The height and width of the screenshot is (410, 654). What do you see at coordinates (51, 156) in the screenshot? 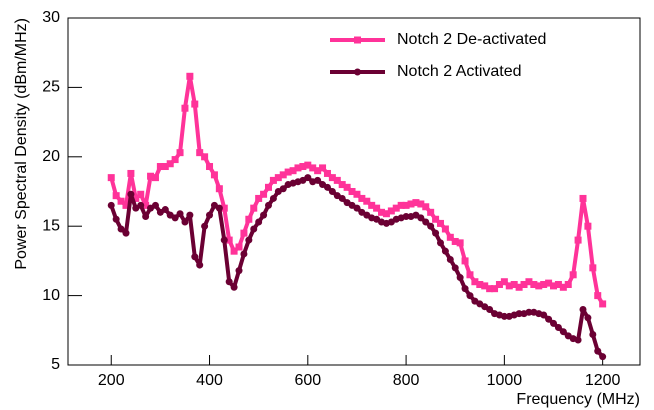
I see `y-tick-label: 20` at bounding box center [51, 156].